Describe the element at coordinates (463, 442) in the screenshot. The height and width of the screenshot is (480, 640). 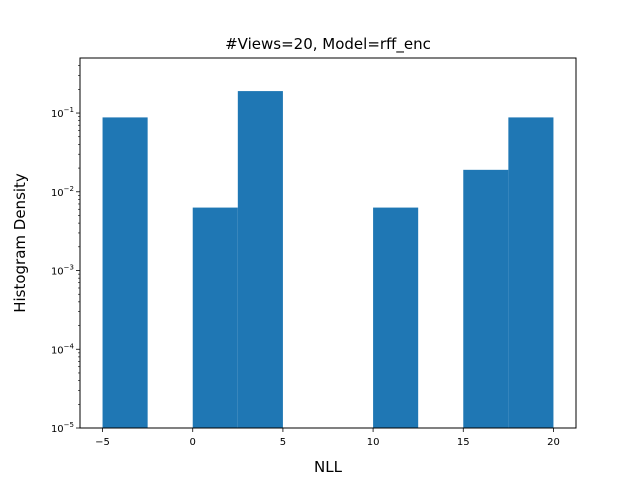
I see `x-tick-label: 15` at that location.